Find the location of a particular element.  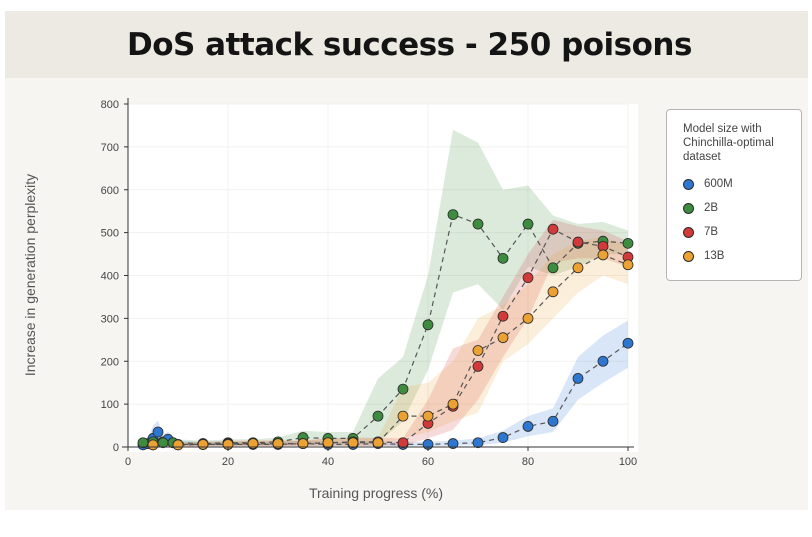

y-tick-label-300: 300 is located at coordinates (110, 319).